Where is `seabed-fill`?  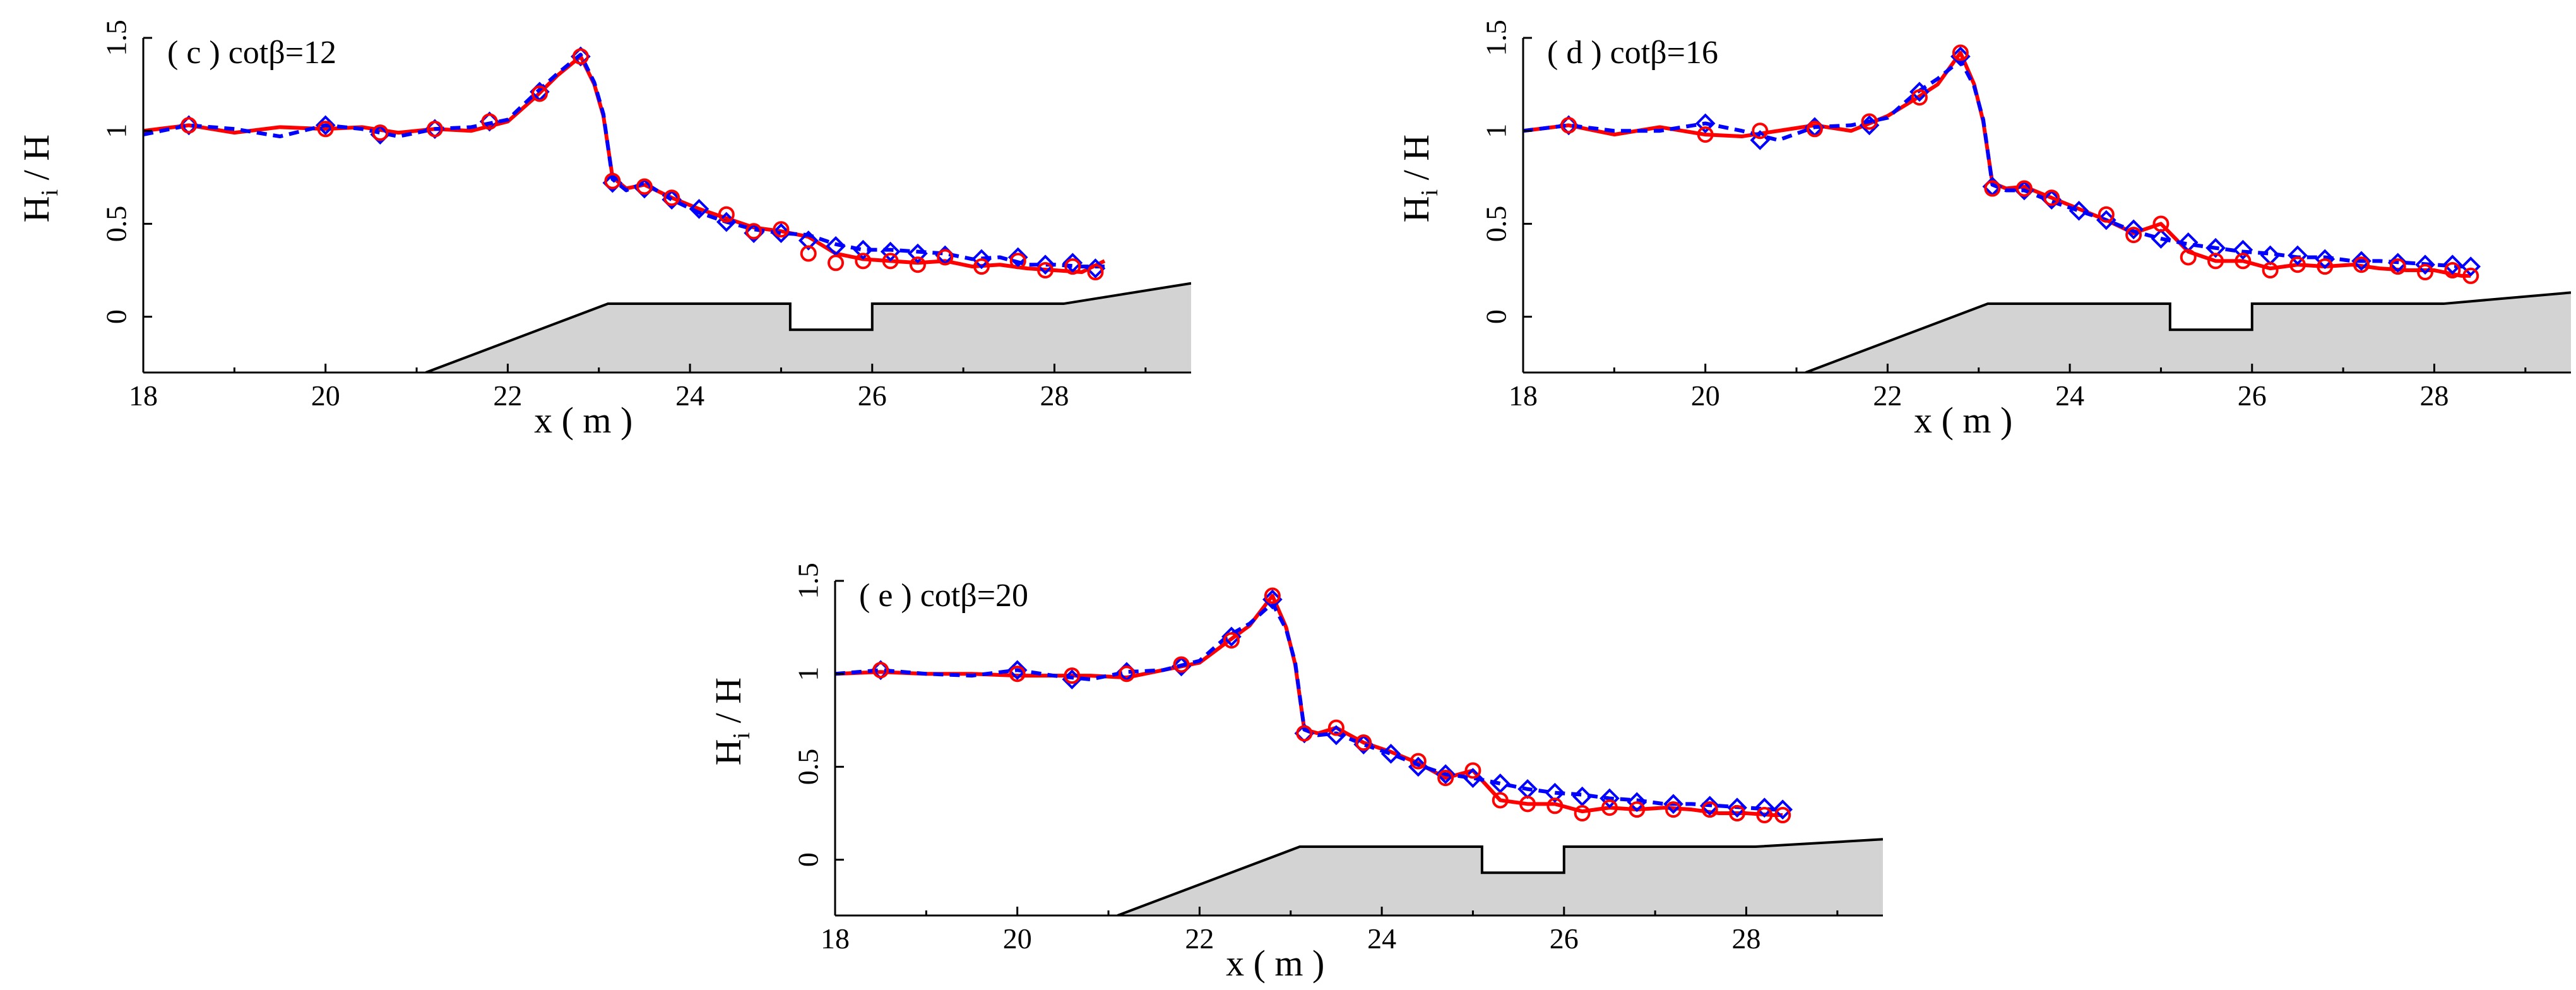 seabed-fill is located at coordinates (2188, 332).